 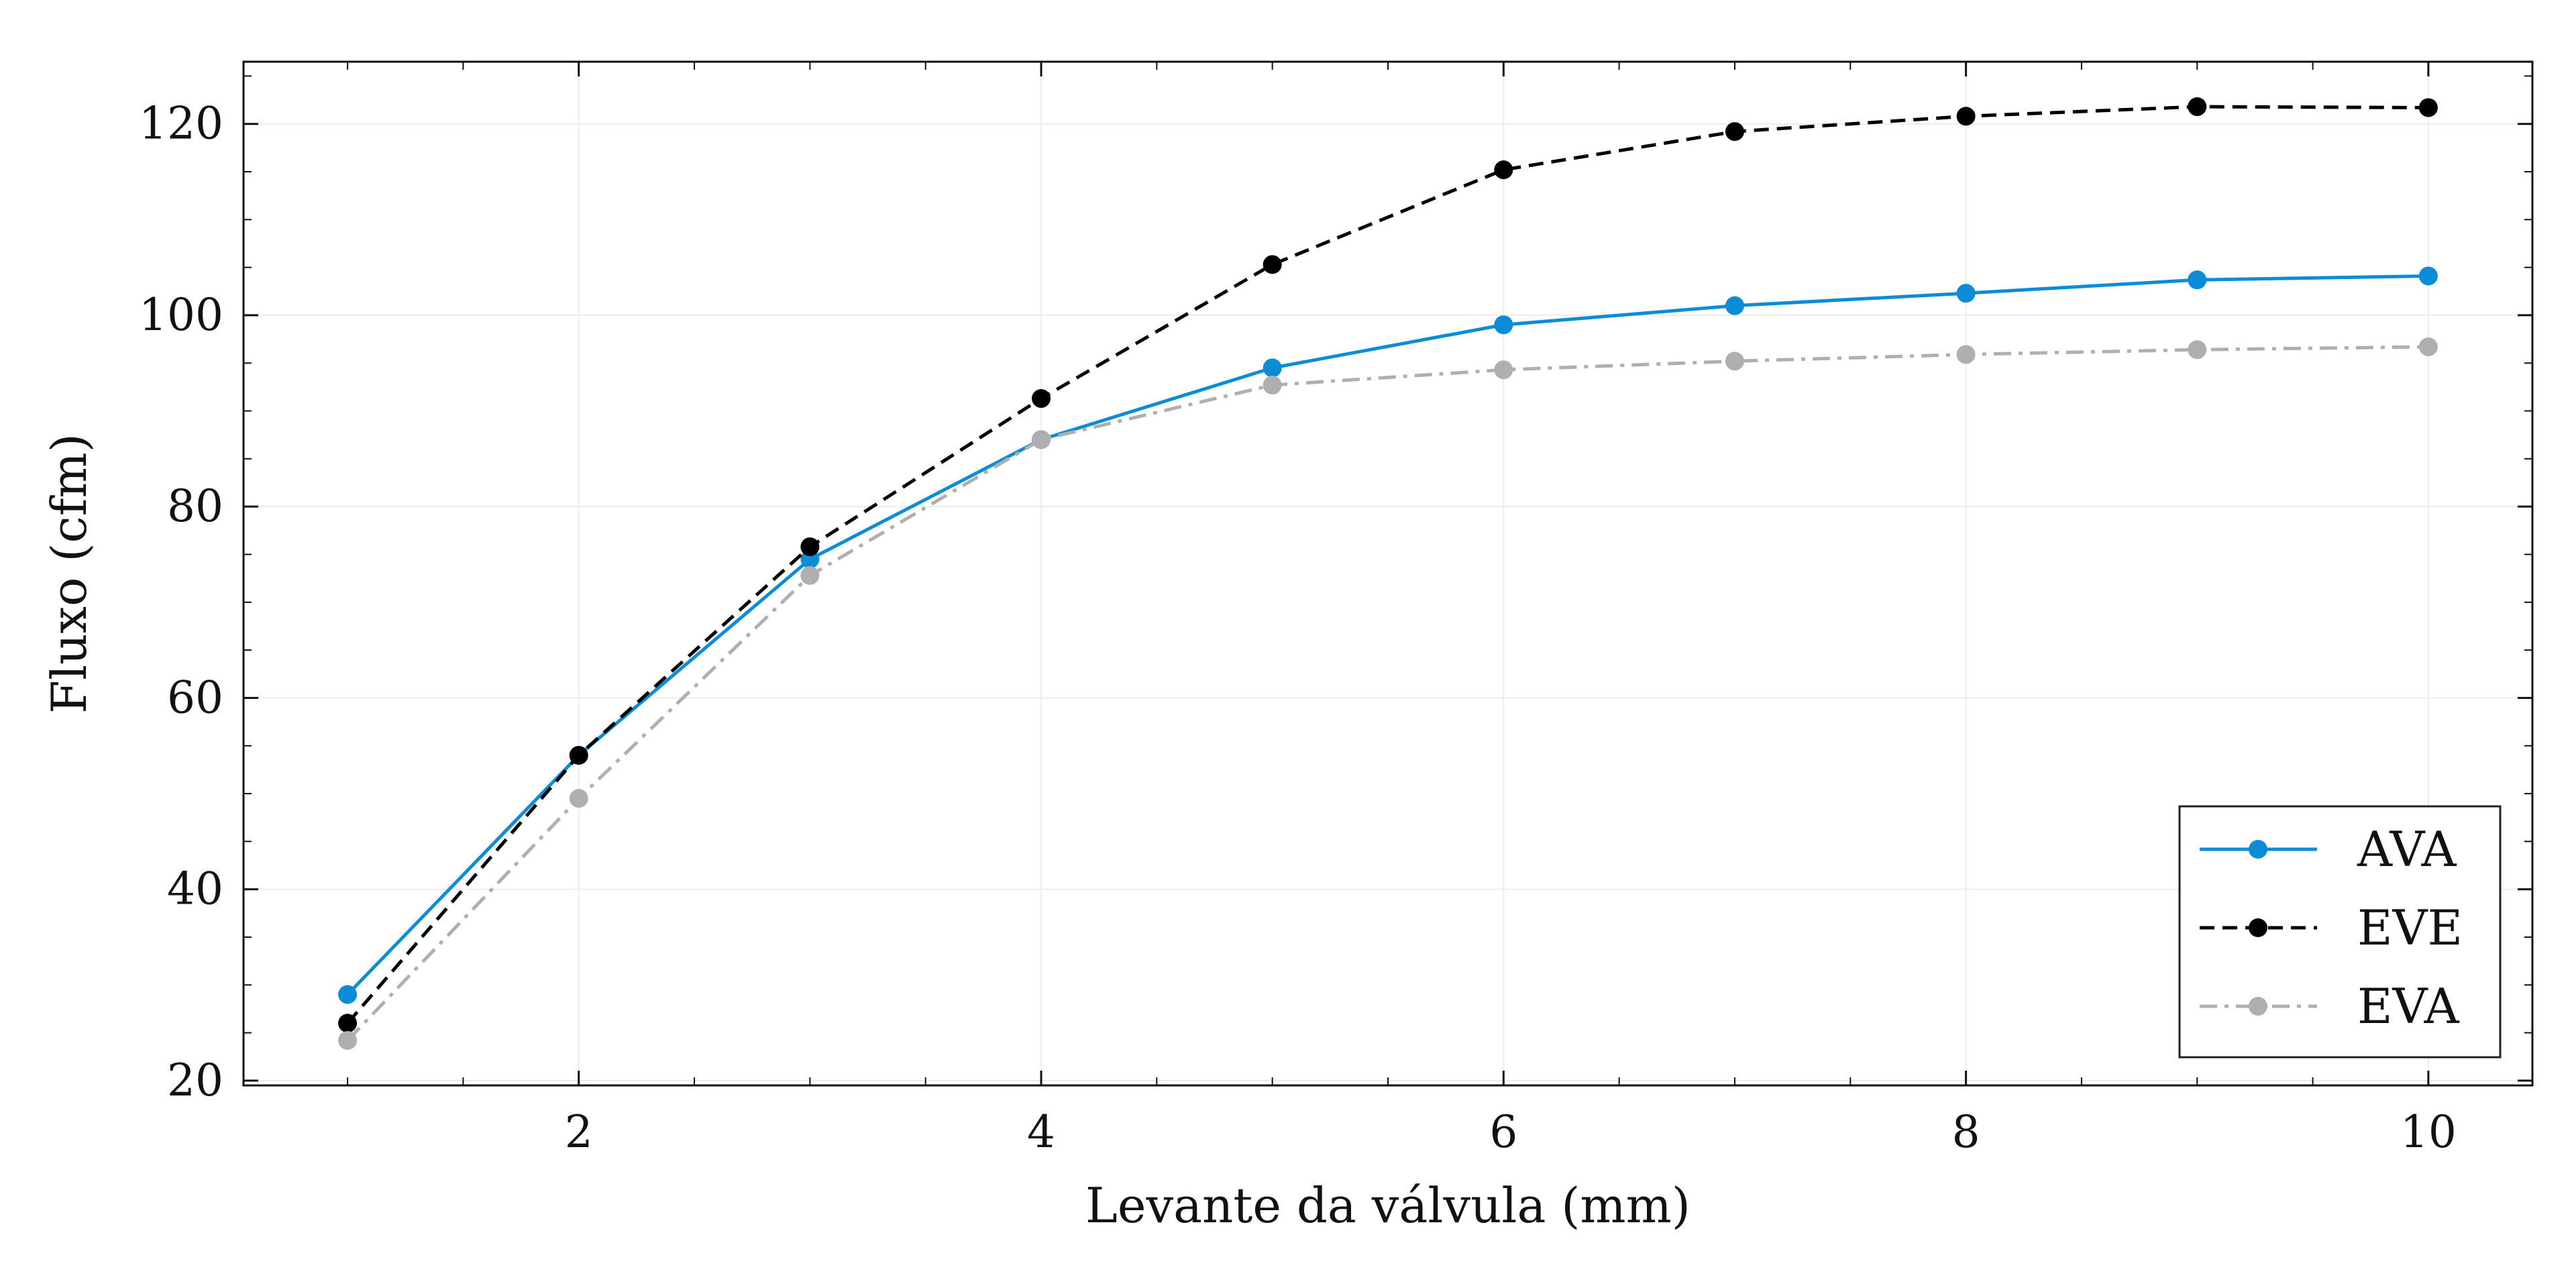 What do you see at coordinates (195, 697) in the screenshot?
I see `y-tick-label: 60` at bounding box center [195, 697].